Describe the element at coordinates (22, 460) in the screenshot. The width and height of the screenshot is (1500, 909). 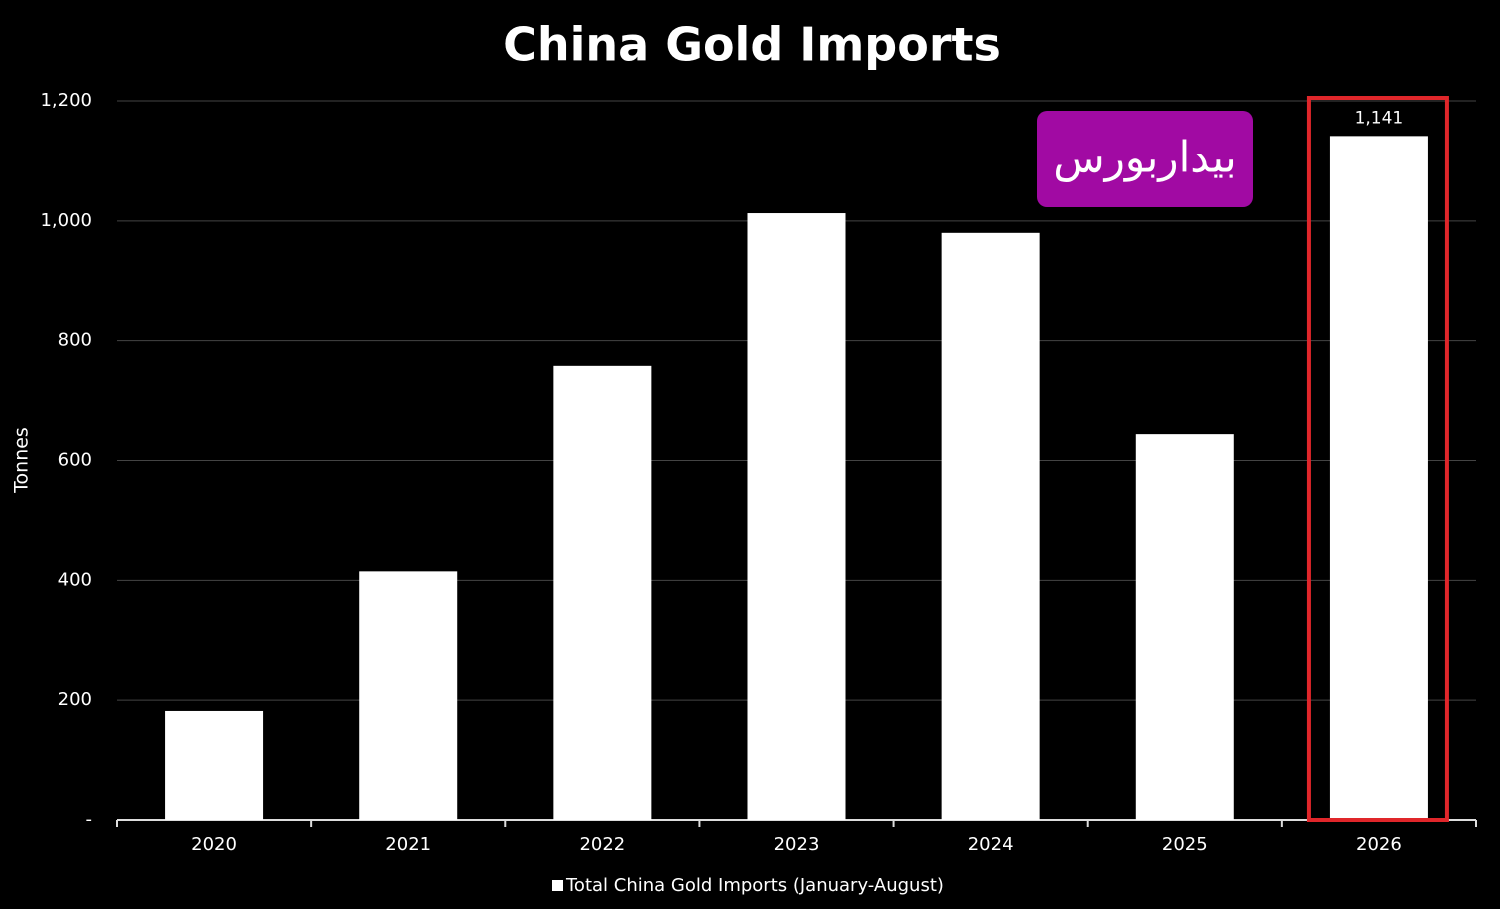
I see `y-axis-label: Tonnes` at that location.